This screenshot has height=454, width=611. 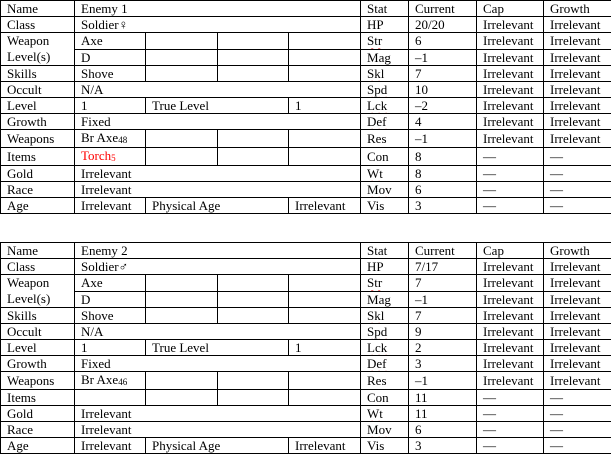 What do you see at coordinates (385, 121) in the screenshot?
I see `stat-name: Def` at bounding box center [385, 121].